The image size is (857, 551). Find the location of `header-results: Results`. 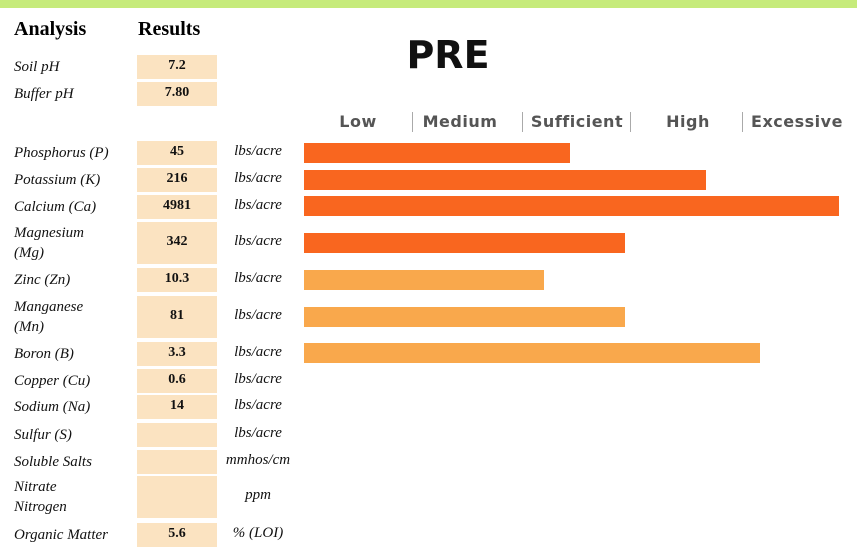

header-results: Results is located at coordinates (169, 29).